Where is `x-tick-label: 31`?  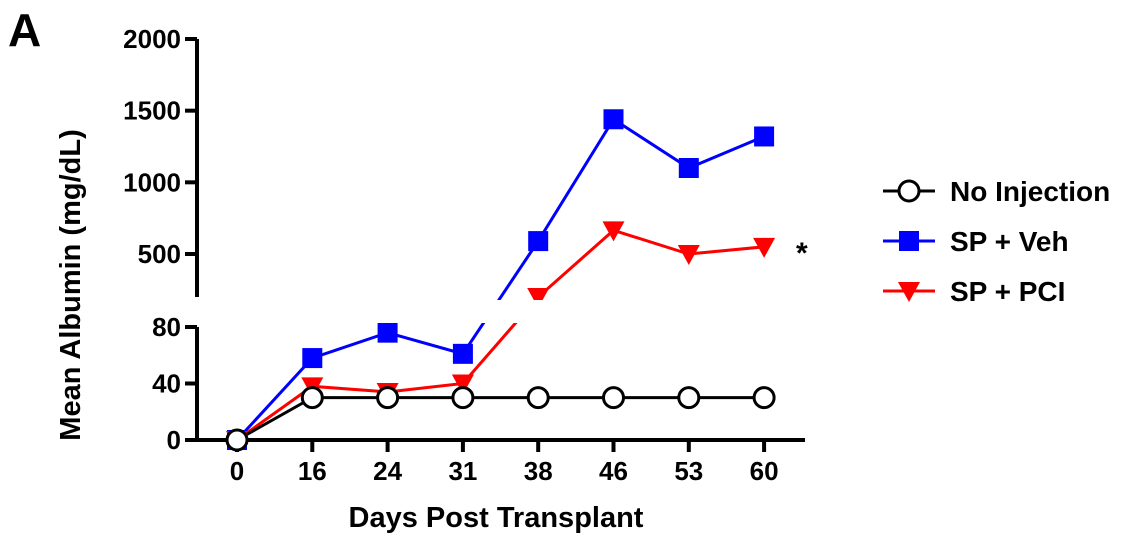 x-tick-label: 31 is located at coordinates (462, 471).